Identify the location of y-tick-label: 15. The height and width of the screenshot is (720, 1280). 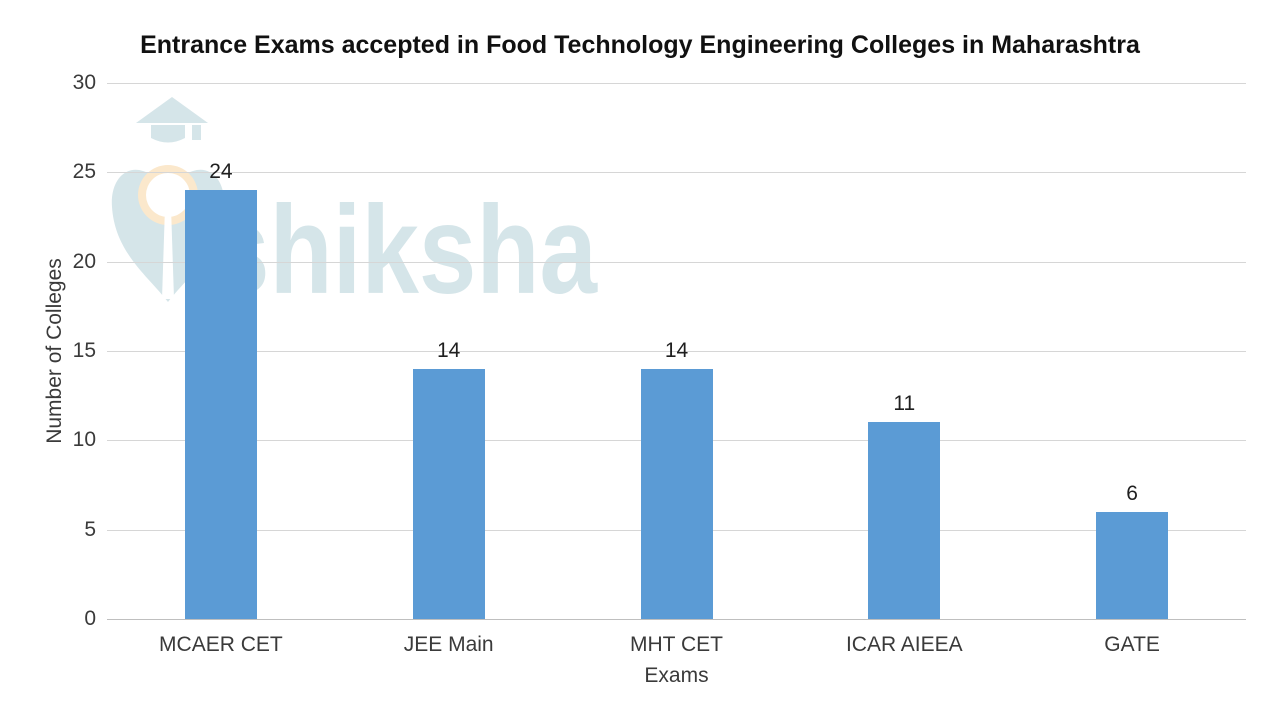
(84, 350).